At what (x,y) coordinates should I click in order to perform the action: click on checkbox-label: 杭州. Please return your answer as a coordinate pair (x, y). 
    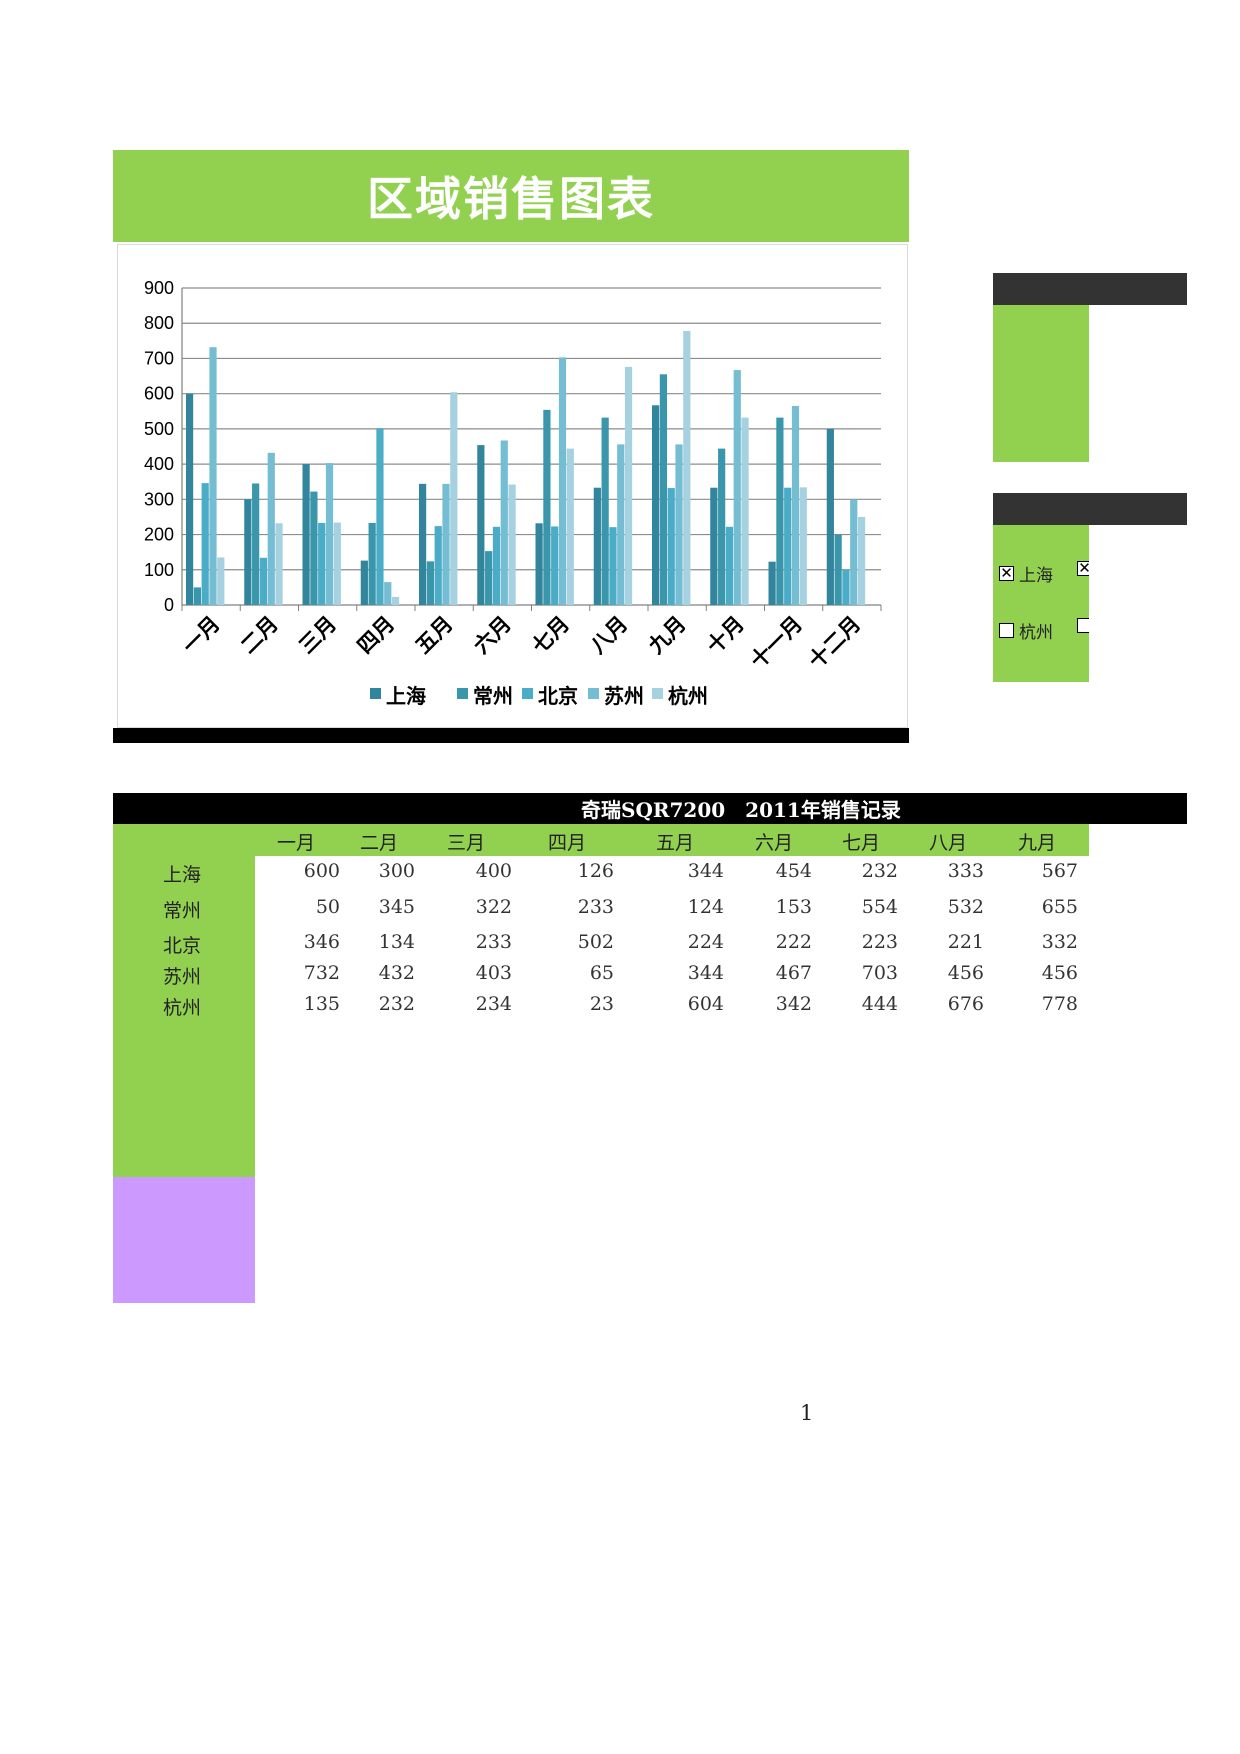
    Looking at the image, I should click on (1036, 633).